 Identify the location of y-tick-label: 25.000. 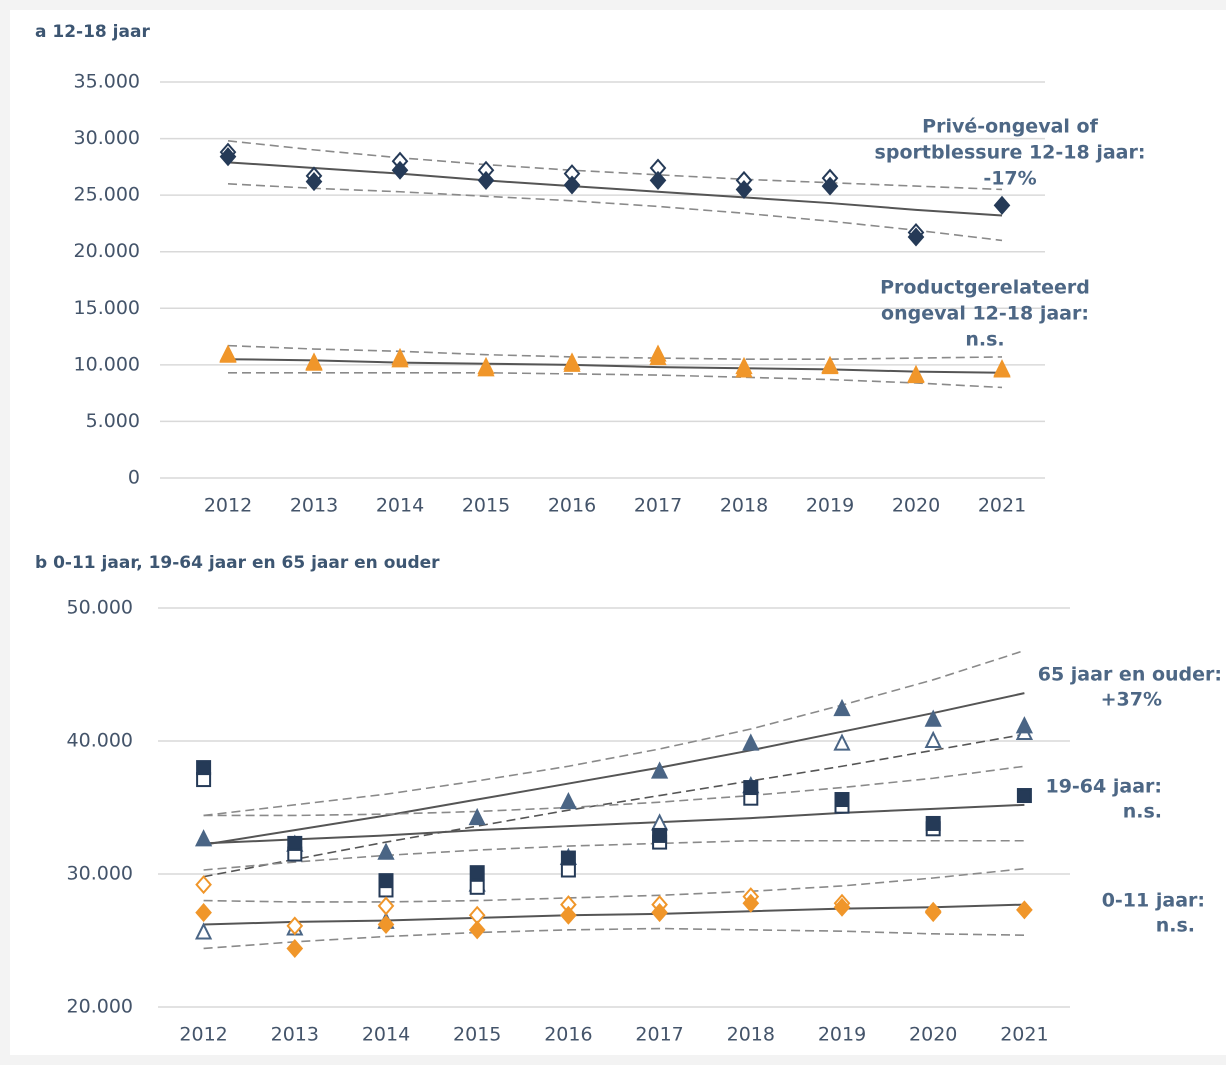
(107, 195).